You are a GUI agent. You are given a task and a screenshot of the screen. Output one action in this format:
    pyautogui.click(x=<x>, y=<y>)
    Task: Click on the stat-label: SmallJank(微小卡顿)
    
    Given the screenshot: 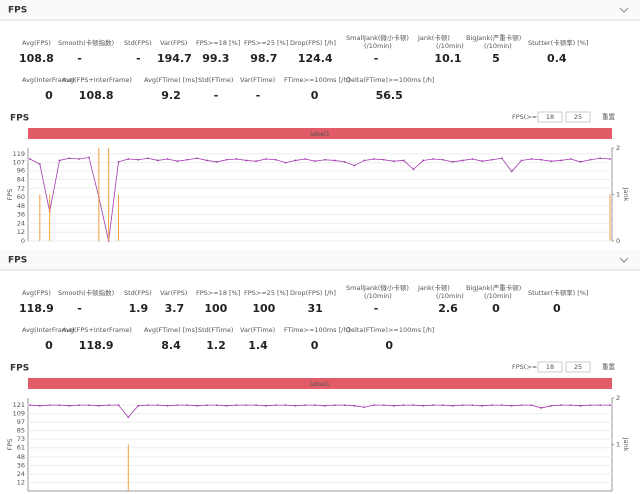 What is the action you would take?
    pyautogui.click(x=377, y=37)
    